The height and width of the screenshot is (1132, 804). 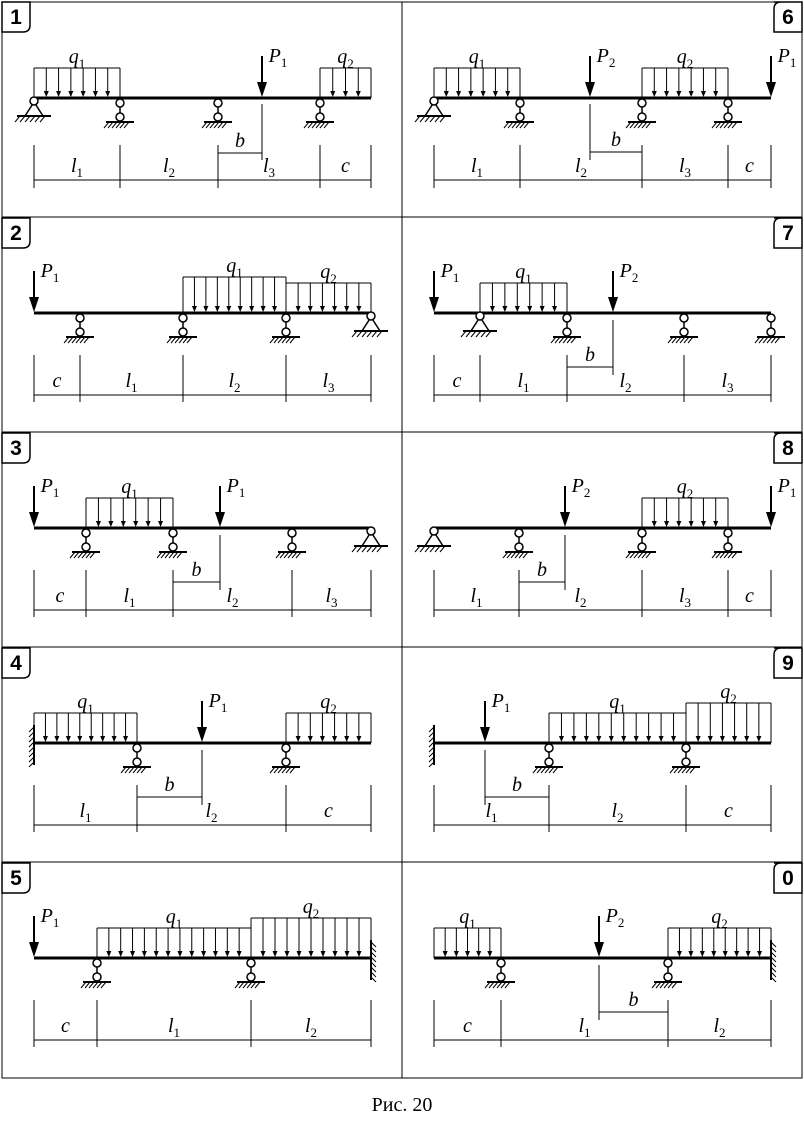 What do you see at coordinates (727, 382) in the screenshot?
I see `dimension-label: l3` at bounding box center [727, 382].